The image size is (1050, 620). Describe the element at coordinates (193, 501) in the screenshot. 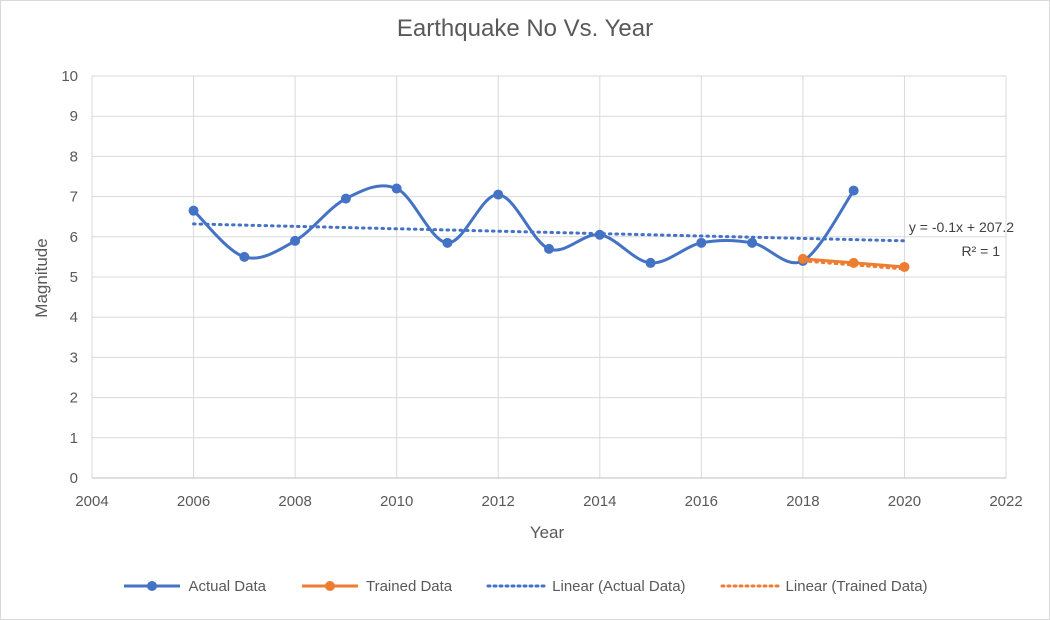

I see `x-tick-label: 2006` at that location.